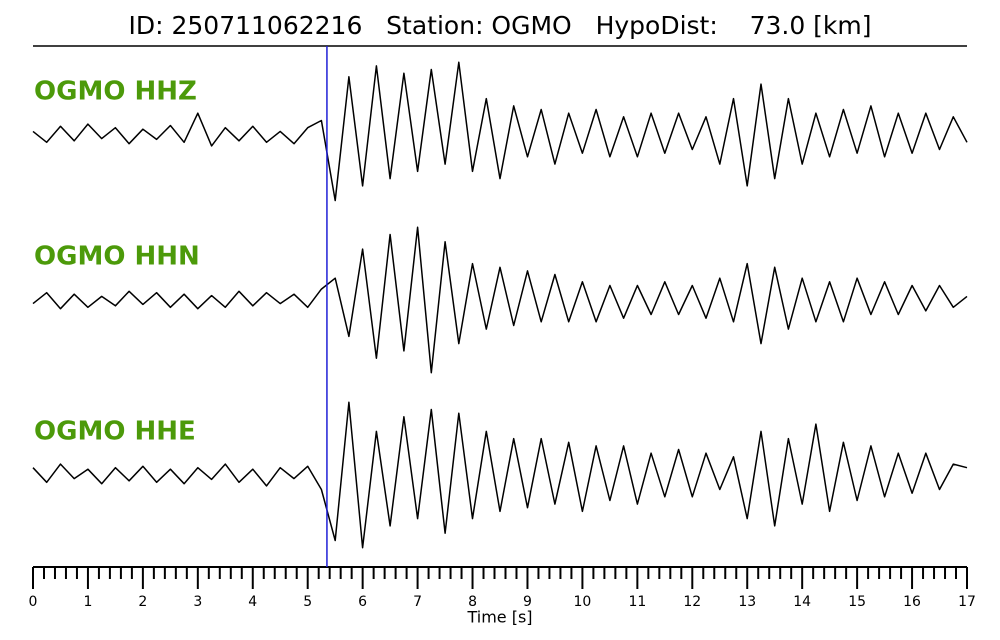 The height and width of the screenshot is (640, 1000). What do you see at coordinates (87, 602) in the screenshot?
I see `x-tick-label: 1` at bounding box center [87, 602].